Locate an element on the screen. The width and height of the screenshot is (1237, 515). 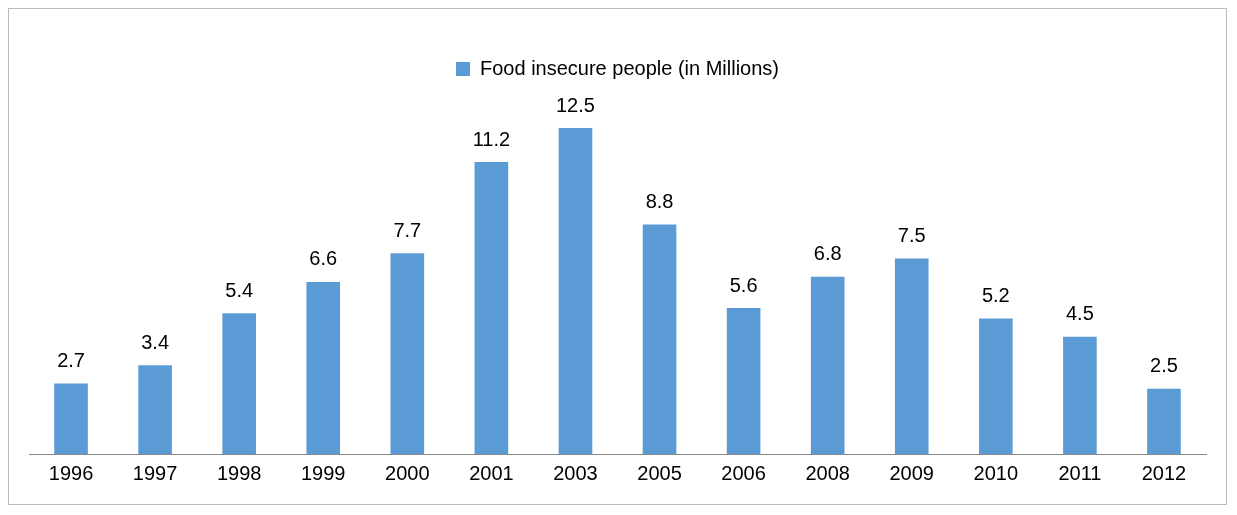
data-label: 5.2 is located at coordinates (995, 294).